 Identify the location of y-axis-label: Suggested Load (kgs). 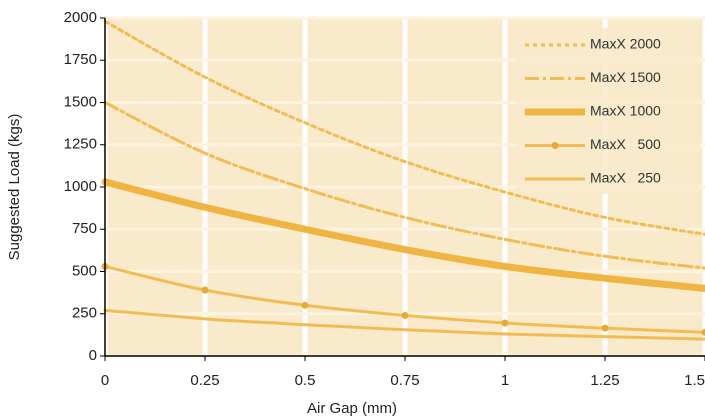
(14, 187).